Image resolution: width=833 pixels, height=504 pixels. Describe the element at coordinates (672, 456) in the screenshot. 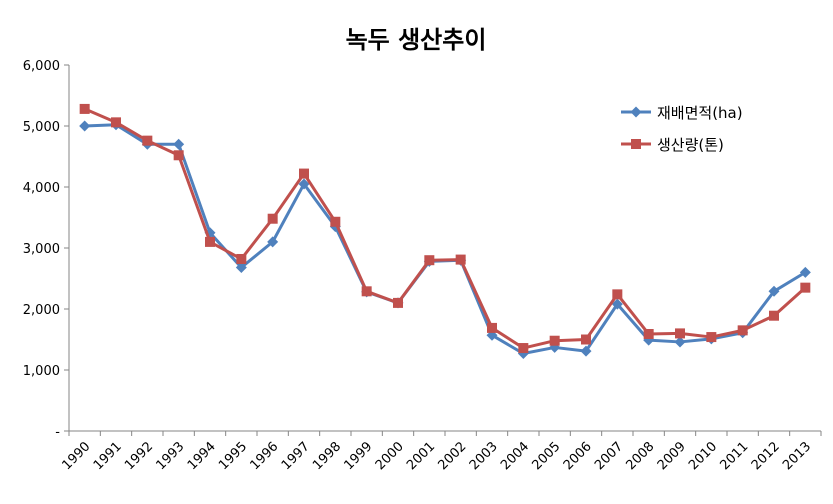

I see `x-tick-label: 2009` at that location.